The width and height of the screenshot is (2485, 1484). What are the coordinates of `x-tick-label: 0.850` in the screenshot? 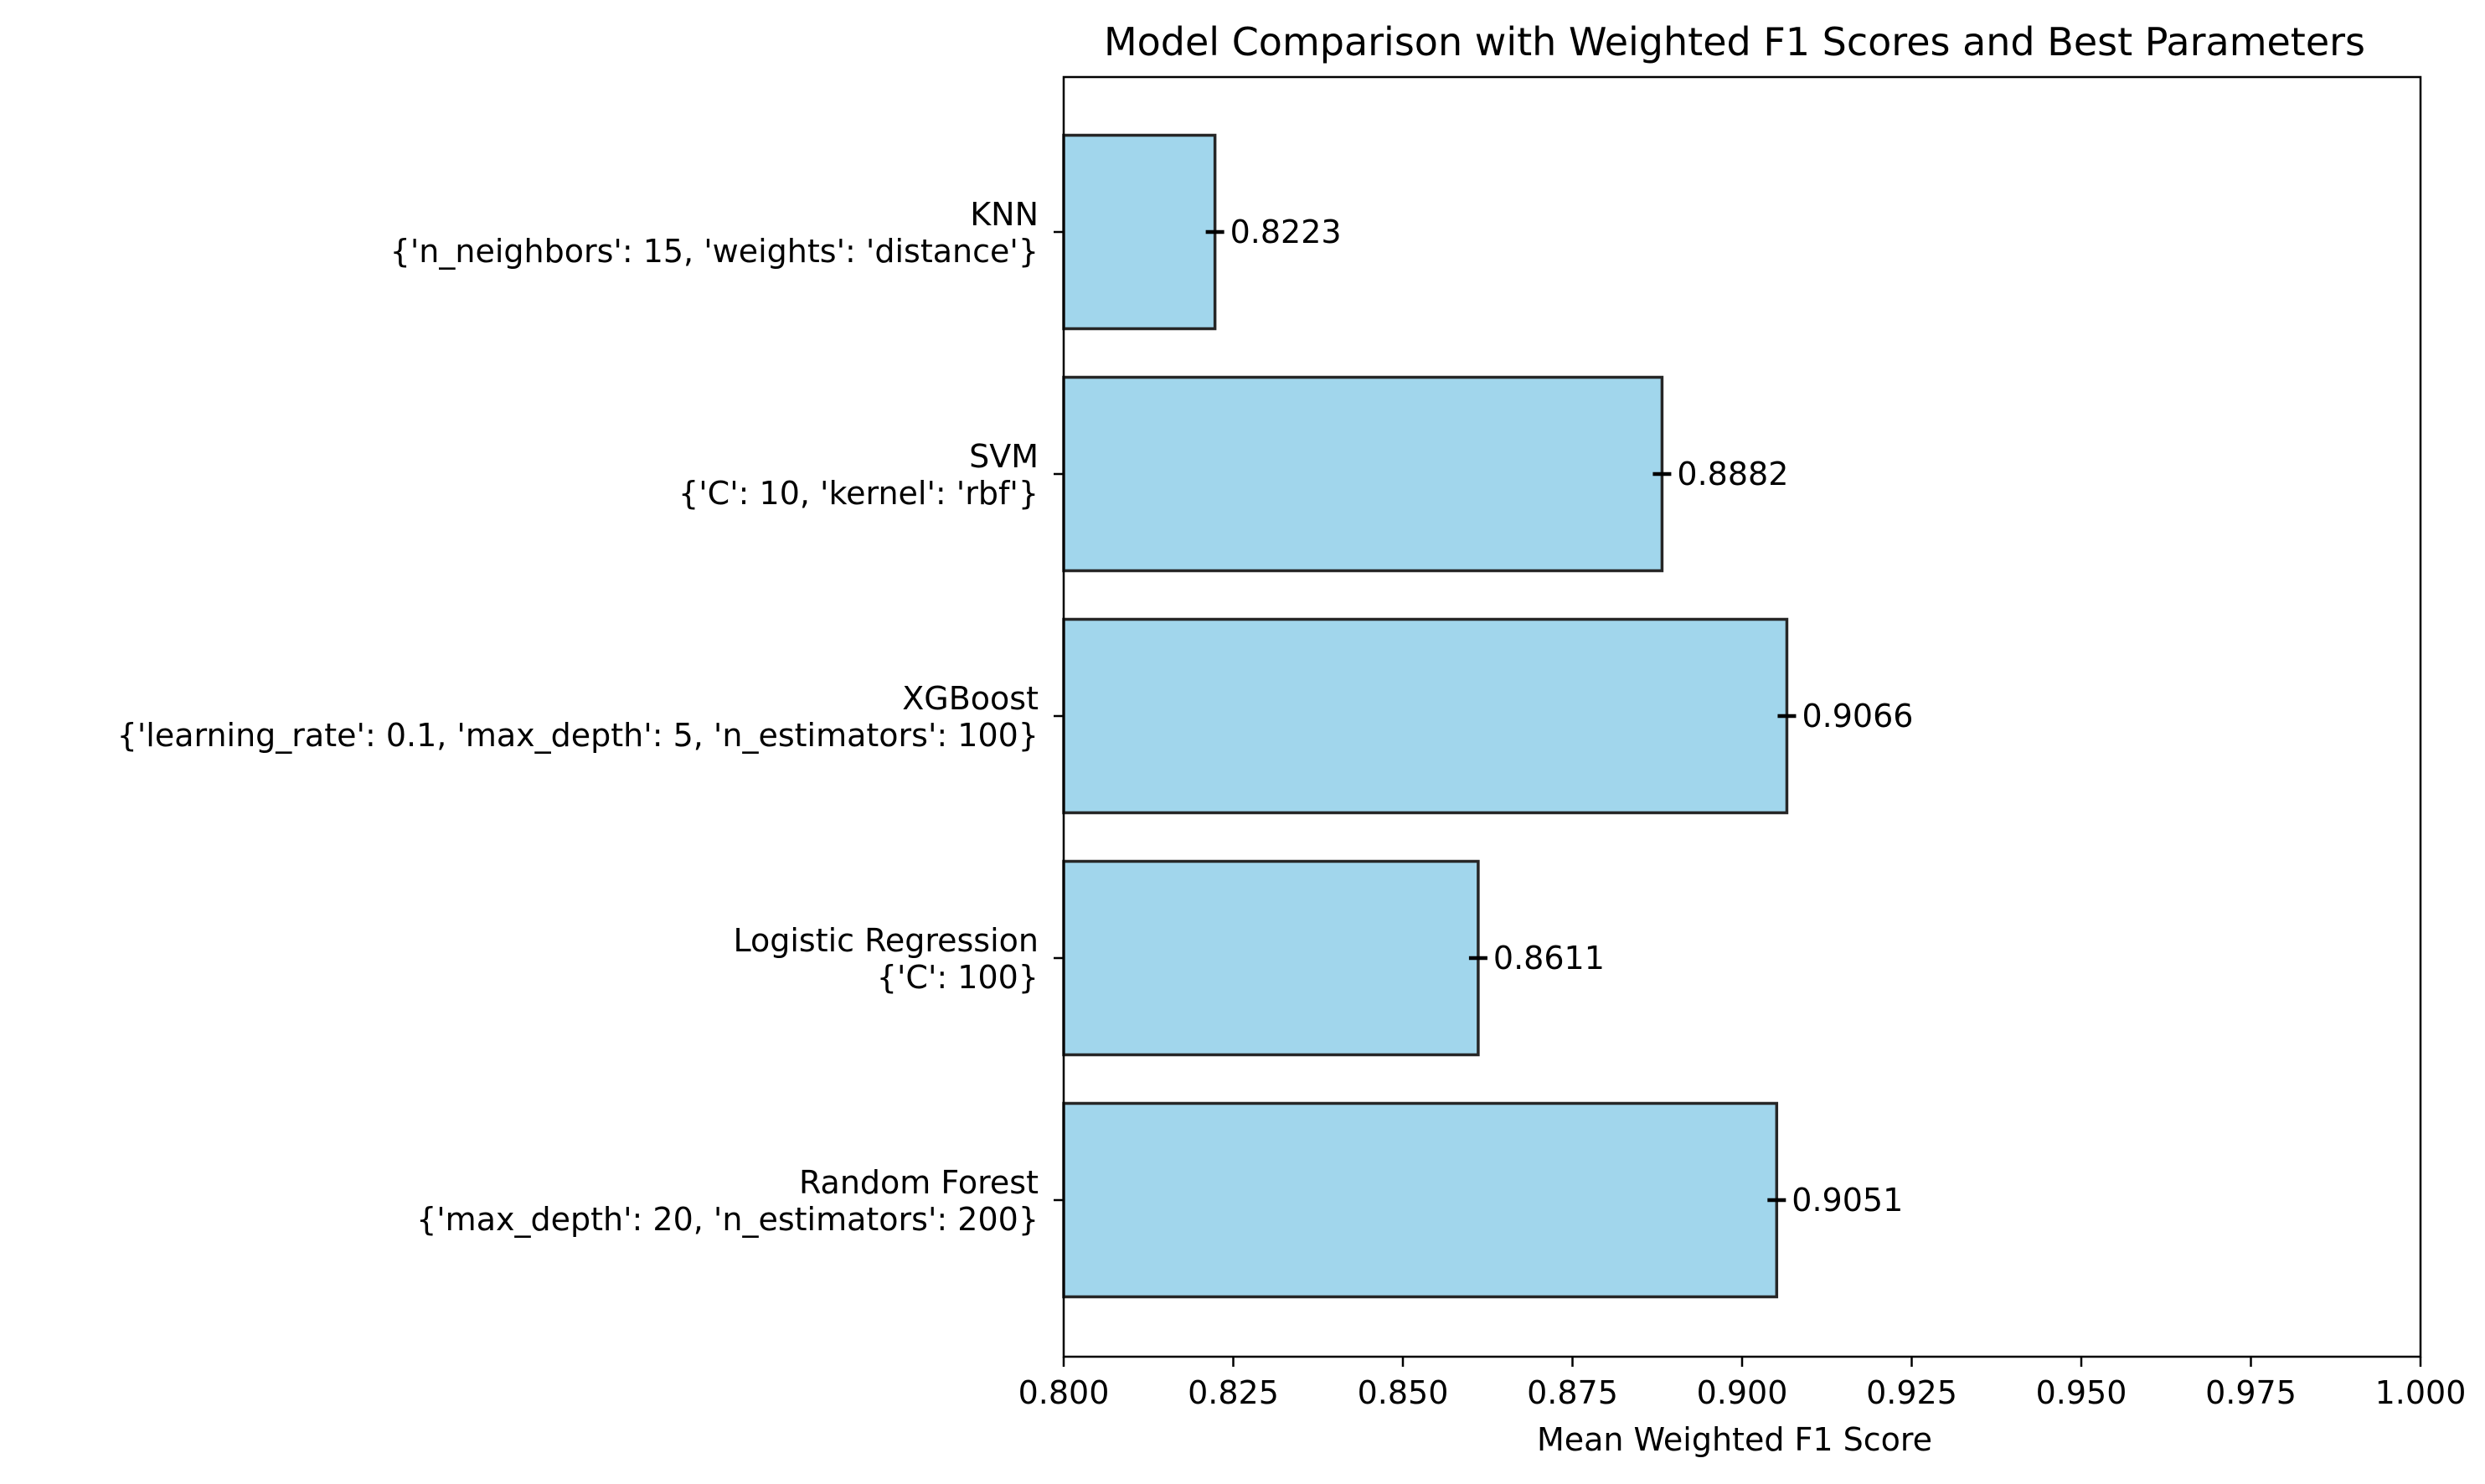 It's located at (1403, 1392).